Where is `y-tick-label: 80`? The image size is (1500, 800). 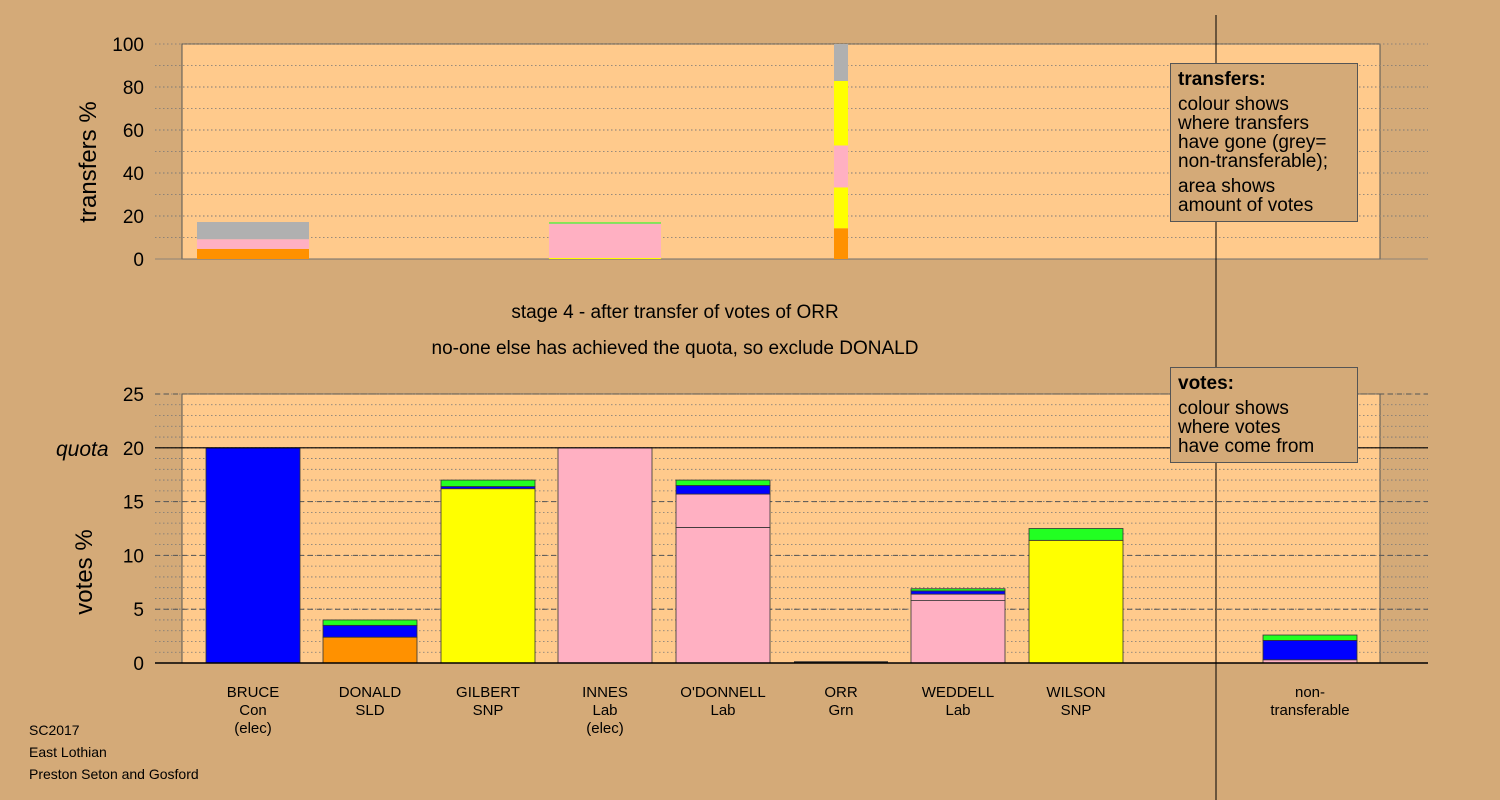
y-tick-label: 80 is located at coordinates (133, 88).